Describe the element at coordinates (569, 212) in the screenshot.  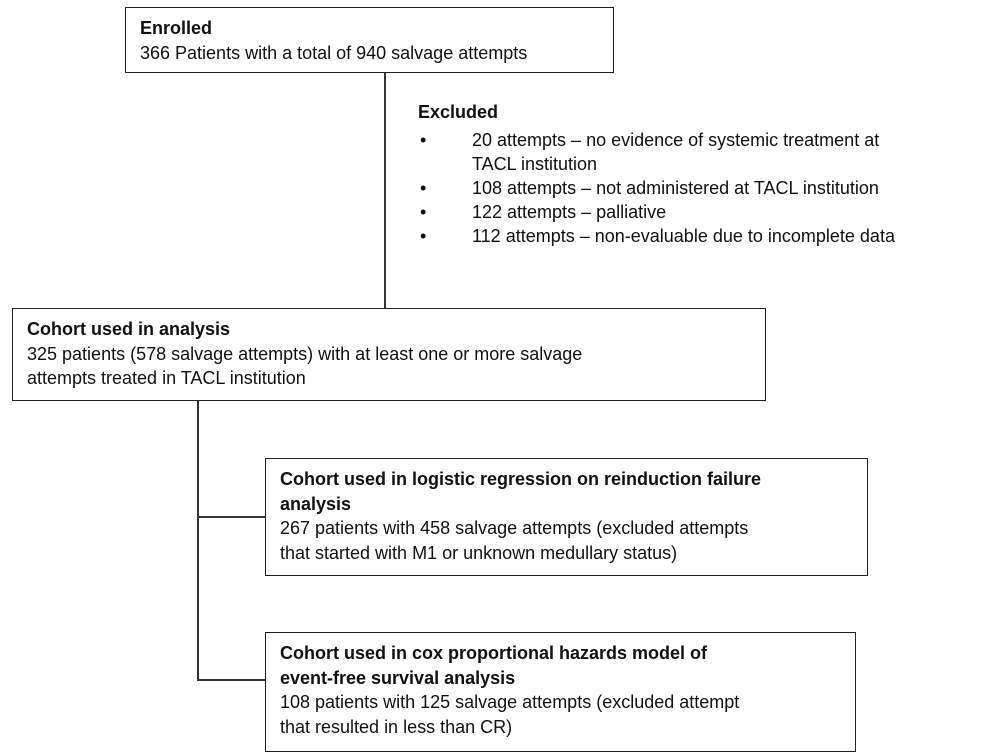
I see `excluded-text: 122 attempts – palliative` at that location.